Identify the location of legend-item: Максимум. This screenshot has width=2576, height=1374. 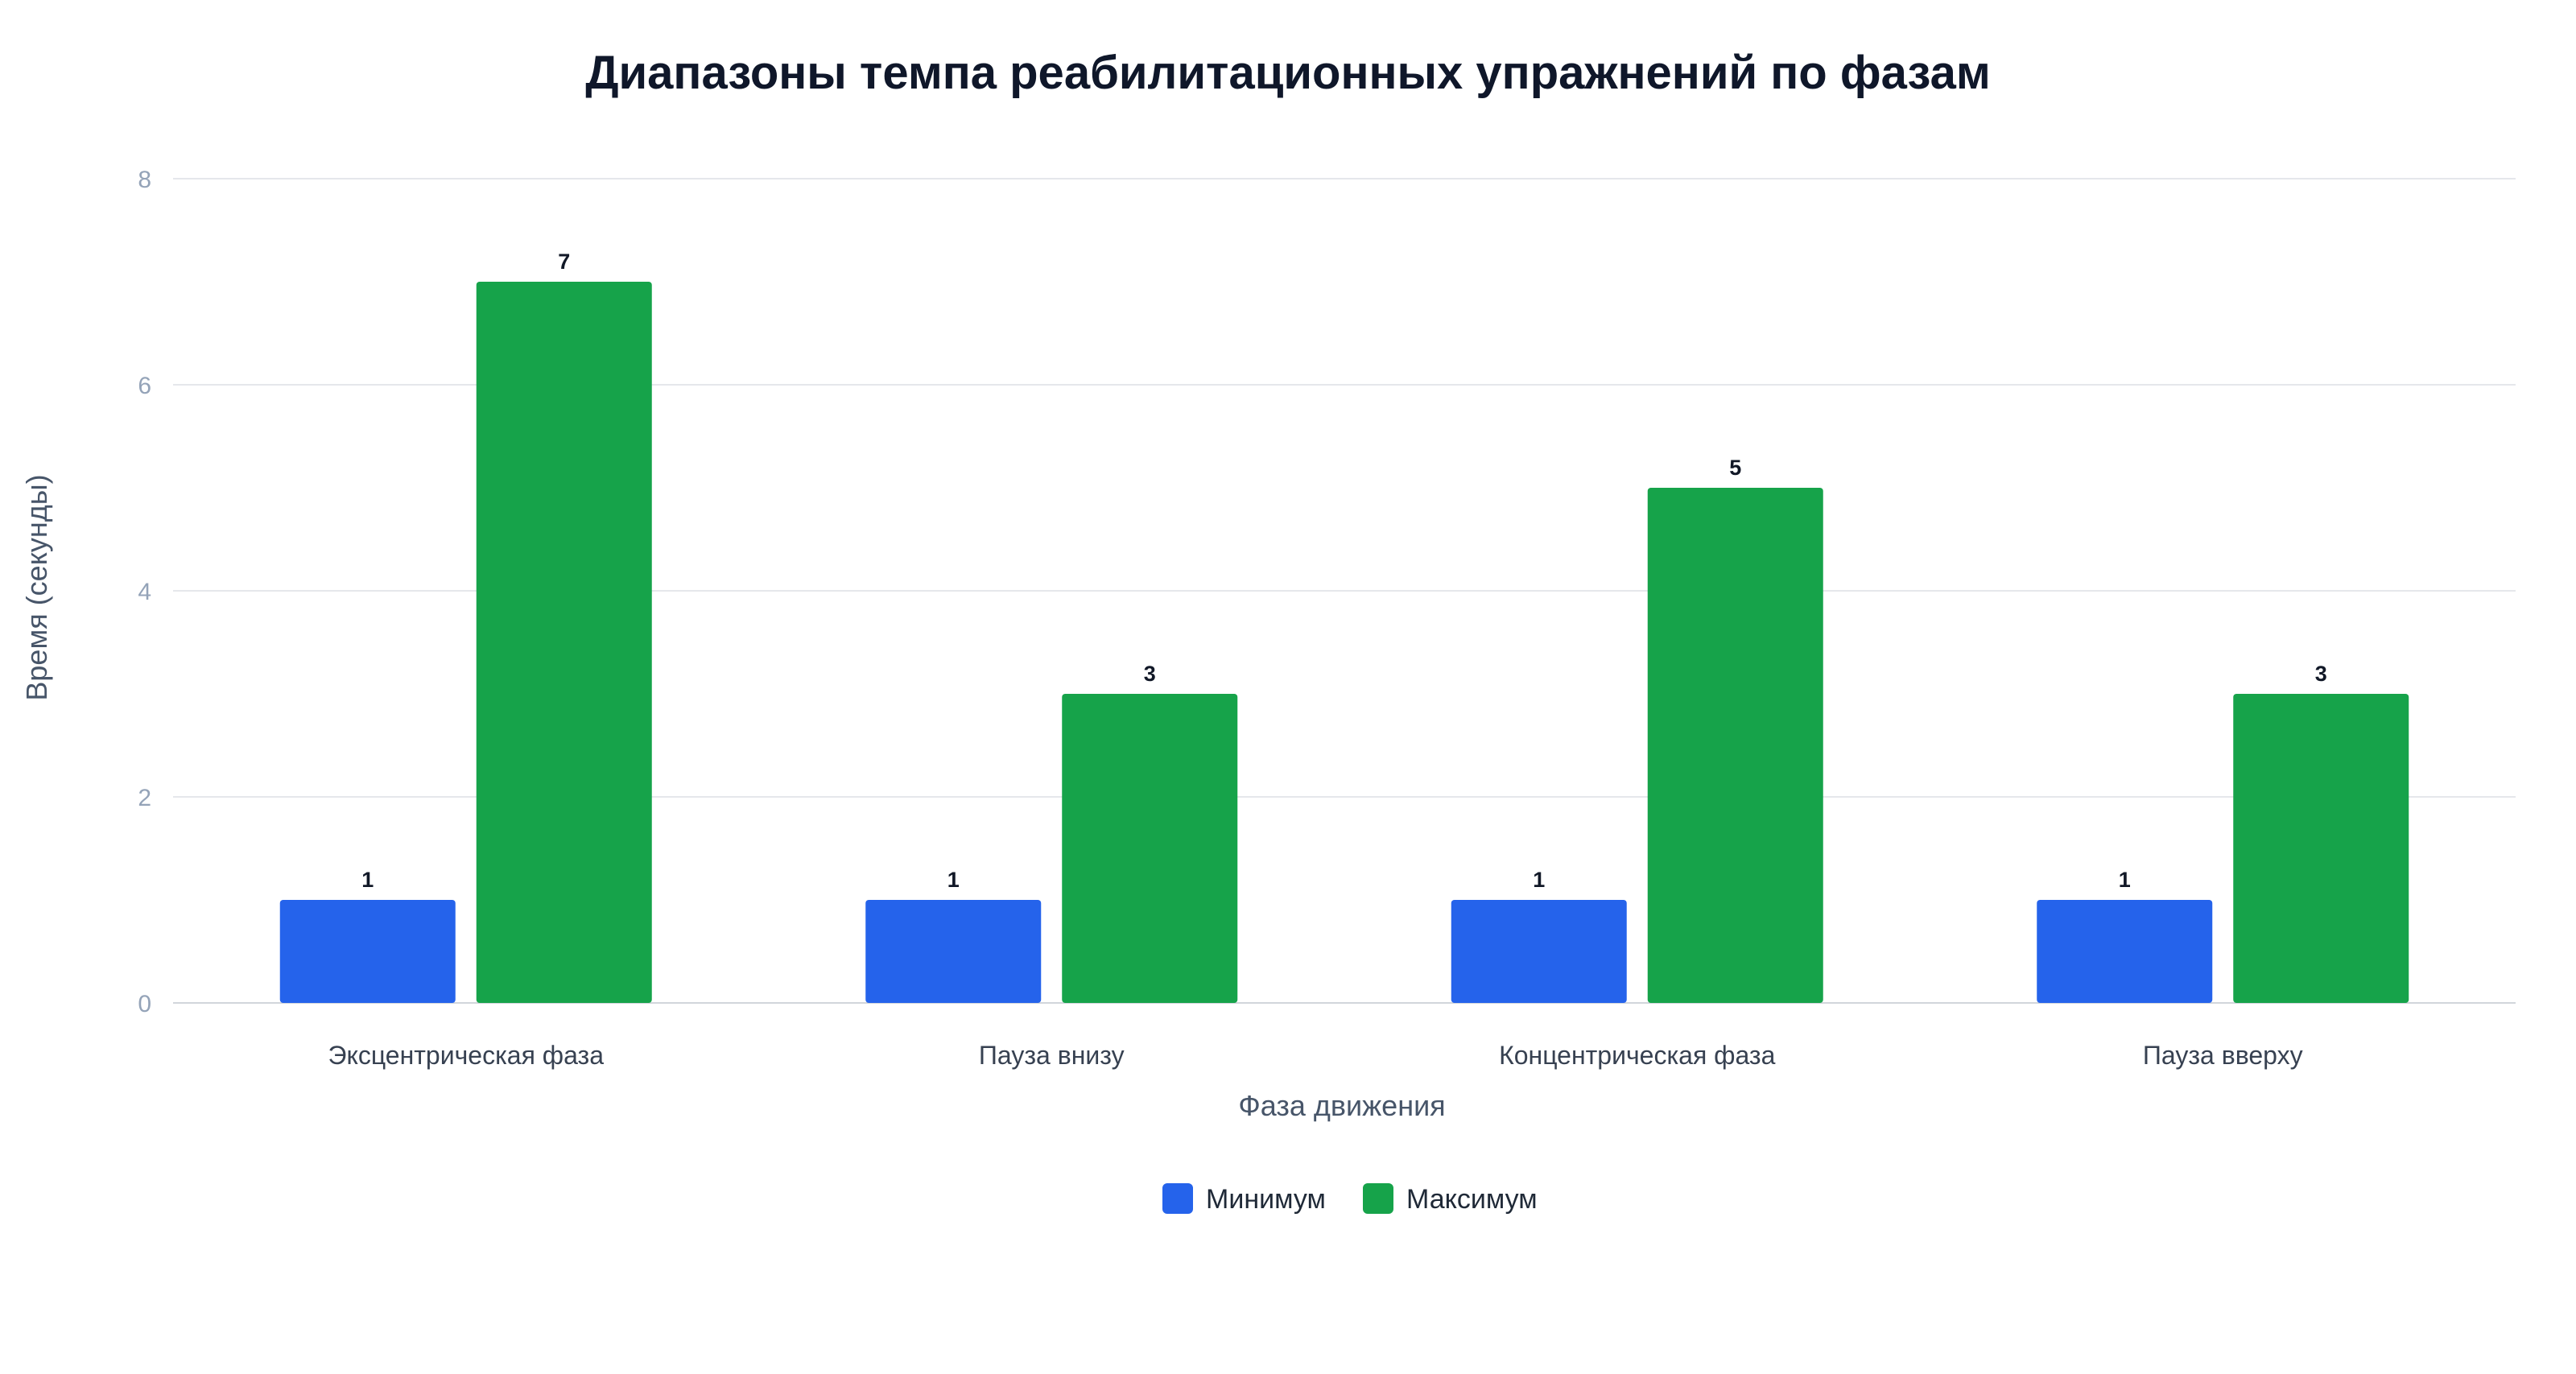
(1450, 1199).